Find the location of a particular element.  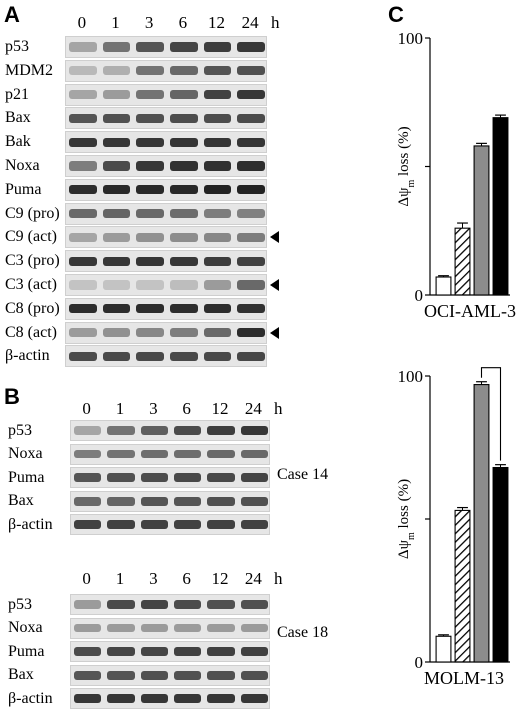

blot-row-label: C3 (act) is located at coordinates (31, 284).